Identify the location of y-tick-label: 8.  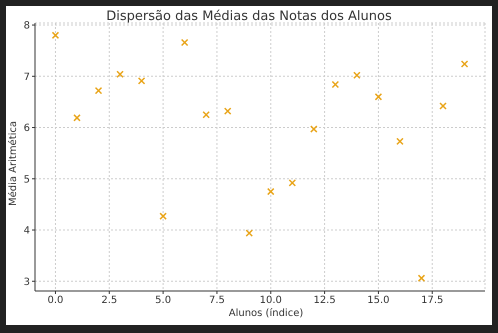
(27, 26).